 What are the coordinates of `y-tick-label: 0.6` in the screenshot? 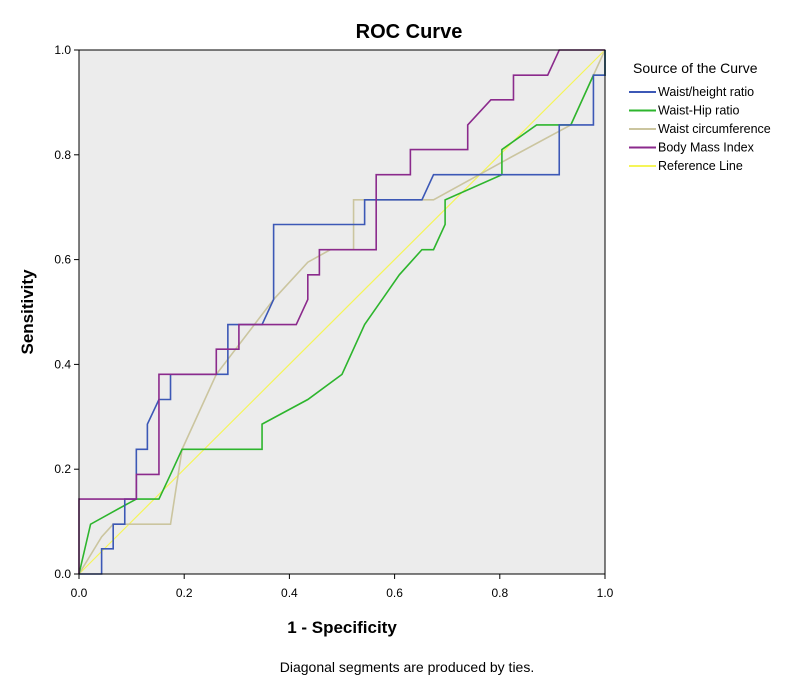 It's located at (62, 260).